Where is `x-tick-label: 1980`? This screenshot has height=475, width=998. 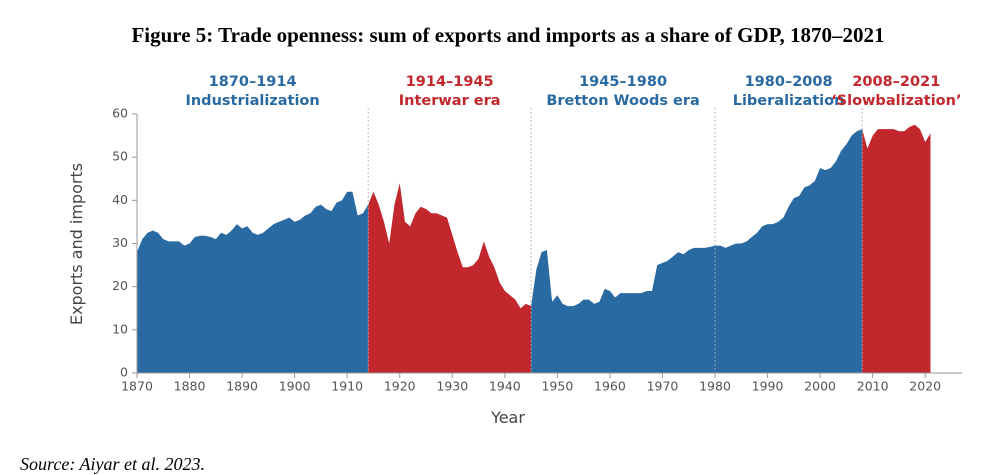 x-tick-label: 1980 is located at coordinates (715, 386).